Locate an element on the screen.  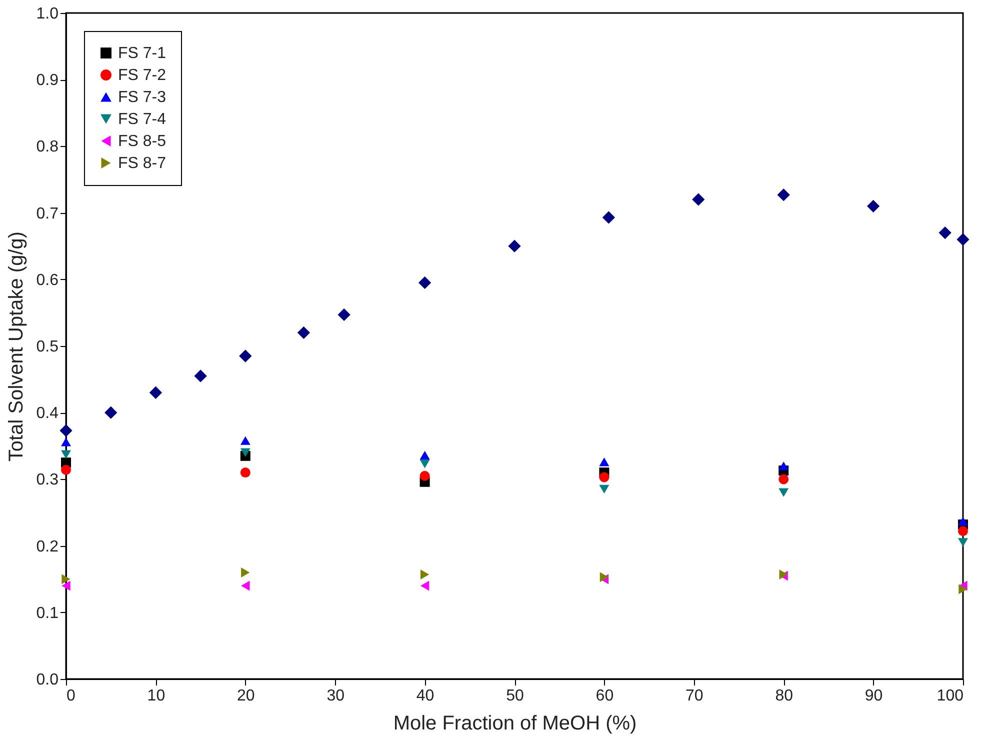
x-tick-label: 30 is located at coordinates (335, 696).